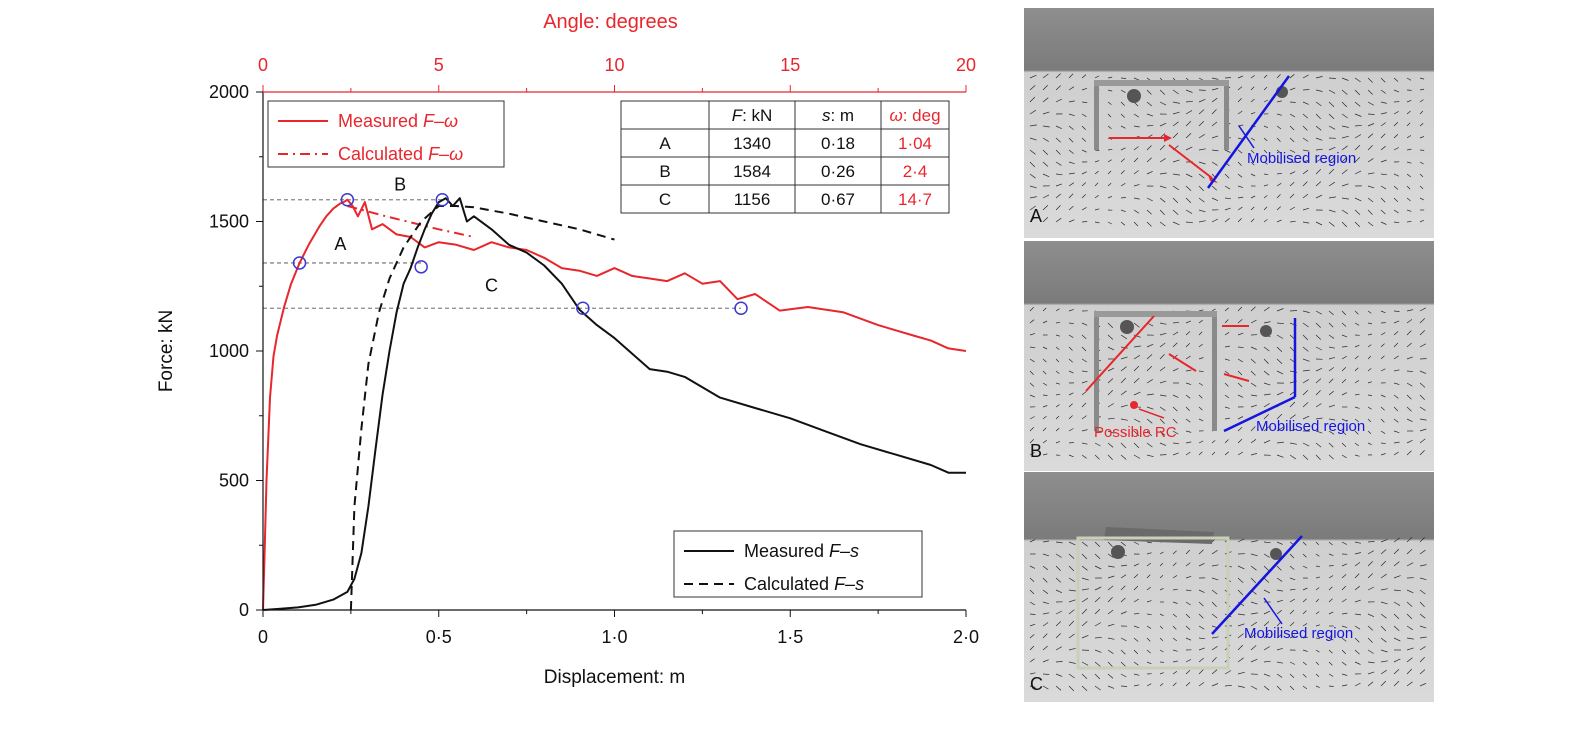 The image size is (1594, 736). I want to click on blue-pointer, so click(1246, 137).